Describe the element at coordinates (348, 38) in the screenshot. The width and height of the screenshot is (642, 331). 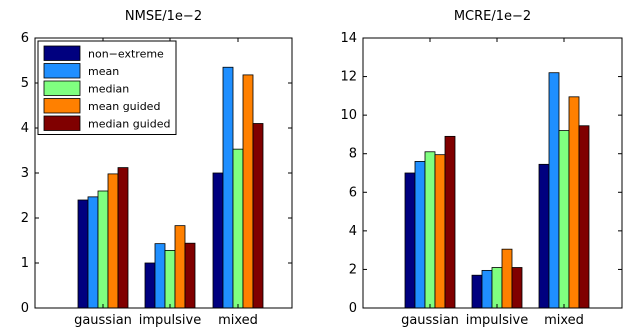
I see `y-tick-label: 14` at that location.